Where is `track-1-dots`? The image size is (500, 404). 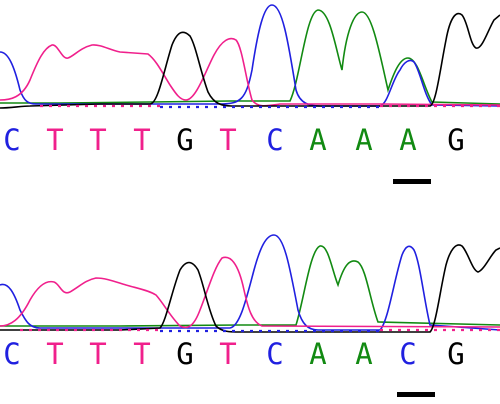
track-1-dots is located at coordinates (270, 106).